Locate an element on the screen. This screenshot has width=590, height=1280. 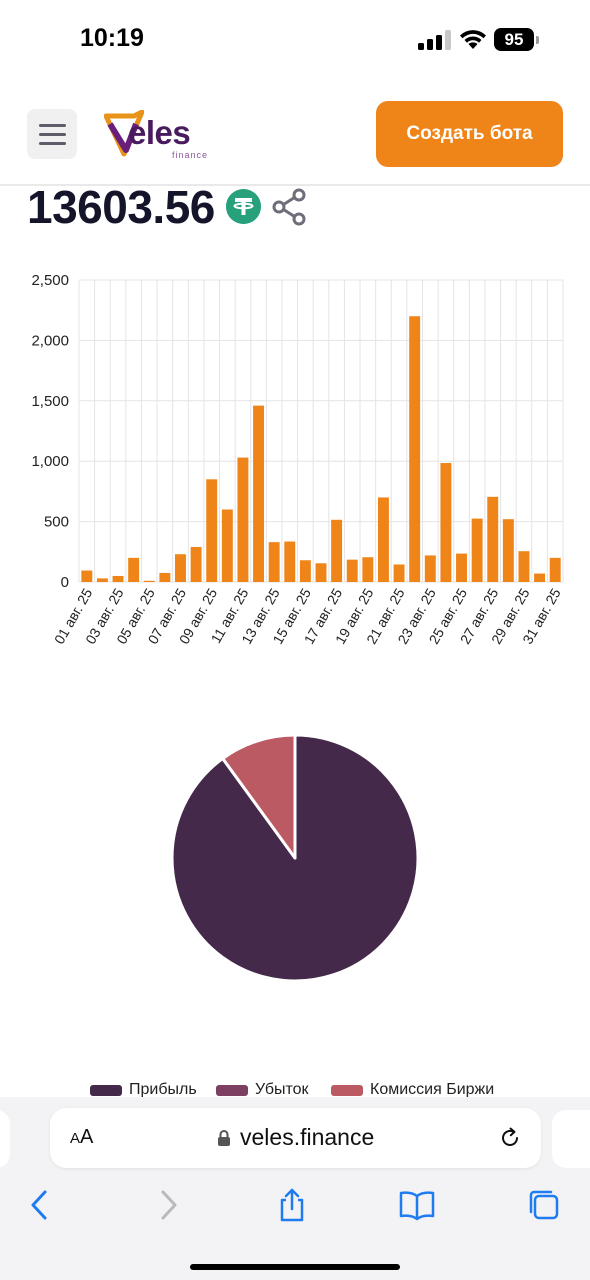
battery-level: 95 is located at coordinates (514, 39).